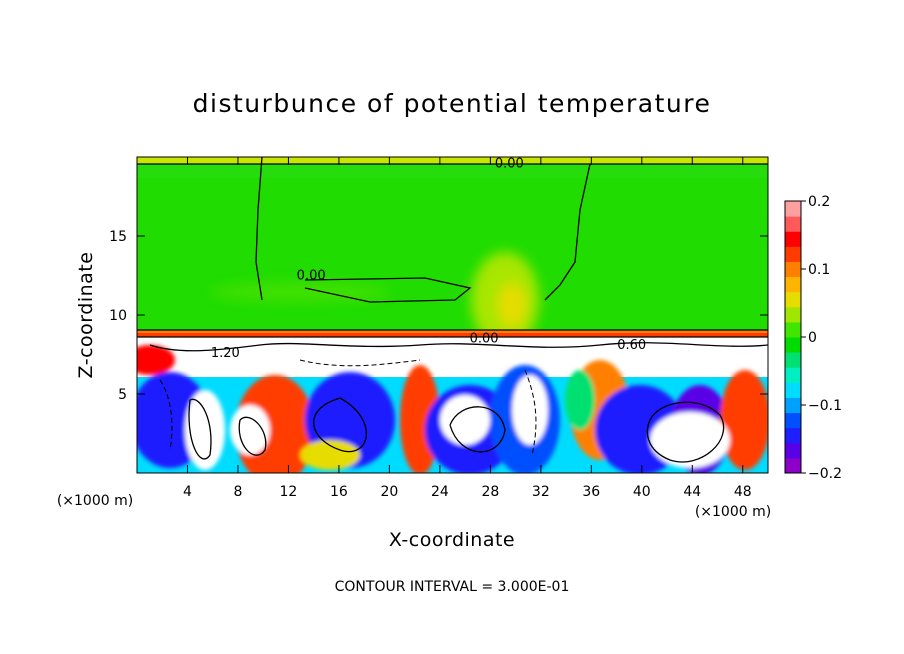 This screenshot has width=904, height=654. Describe the element at coordinates (452, 540) in the screenshot. I see `x-axis-label: X-coordinate` at that location.